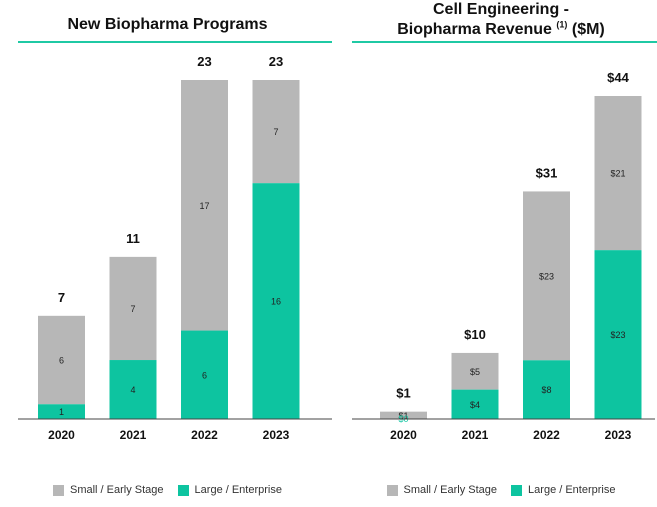 The height and width of the screenshot is (507, 657). I want to click on programs-legend: Small / Early Stage Large / Enterprise, so click(167, 490).